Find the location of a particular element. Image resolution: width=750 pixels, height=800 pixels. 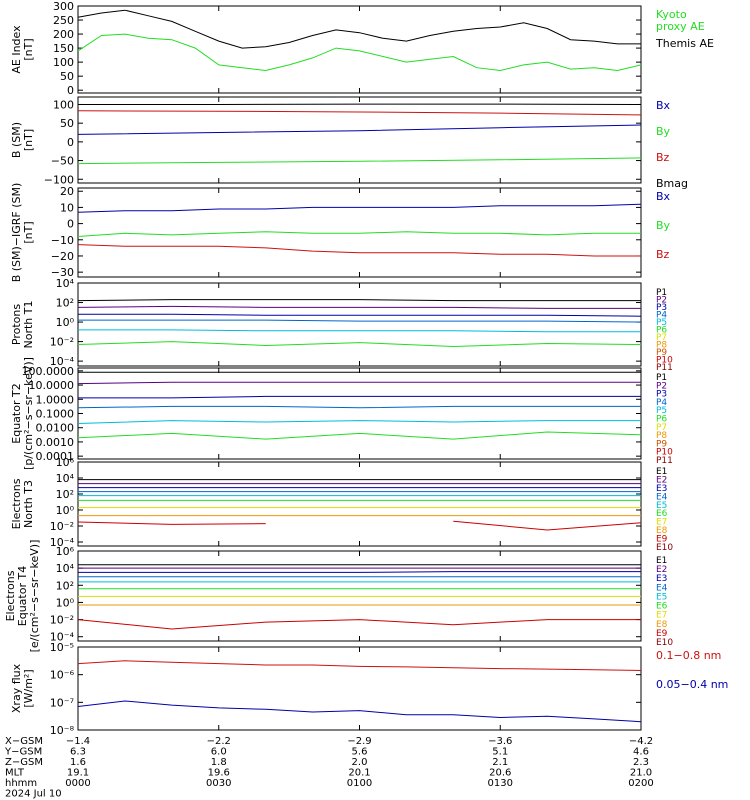

y-axis-label: Equator T4 is located at coordinates (22, 596).